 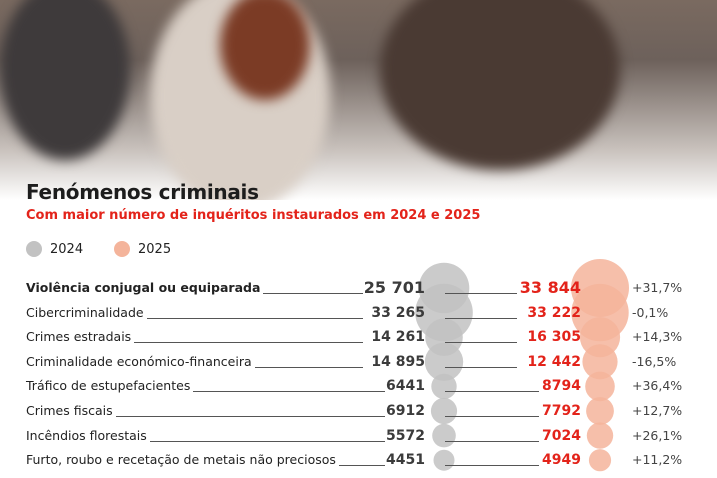 I want to click on photo-fist-shape, so click(x=500, y=85).